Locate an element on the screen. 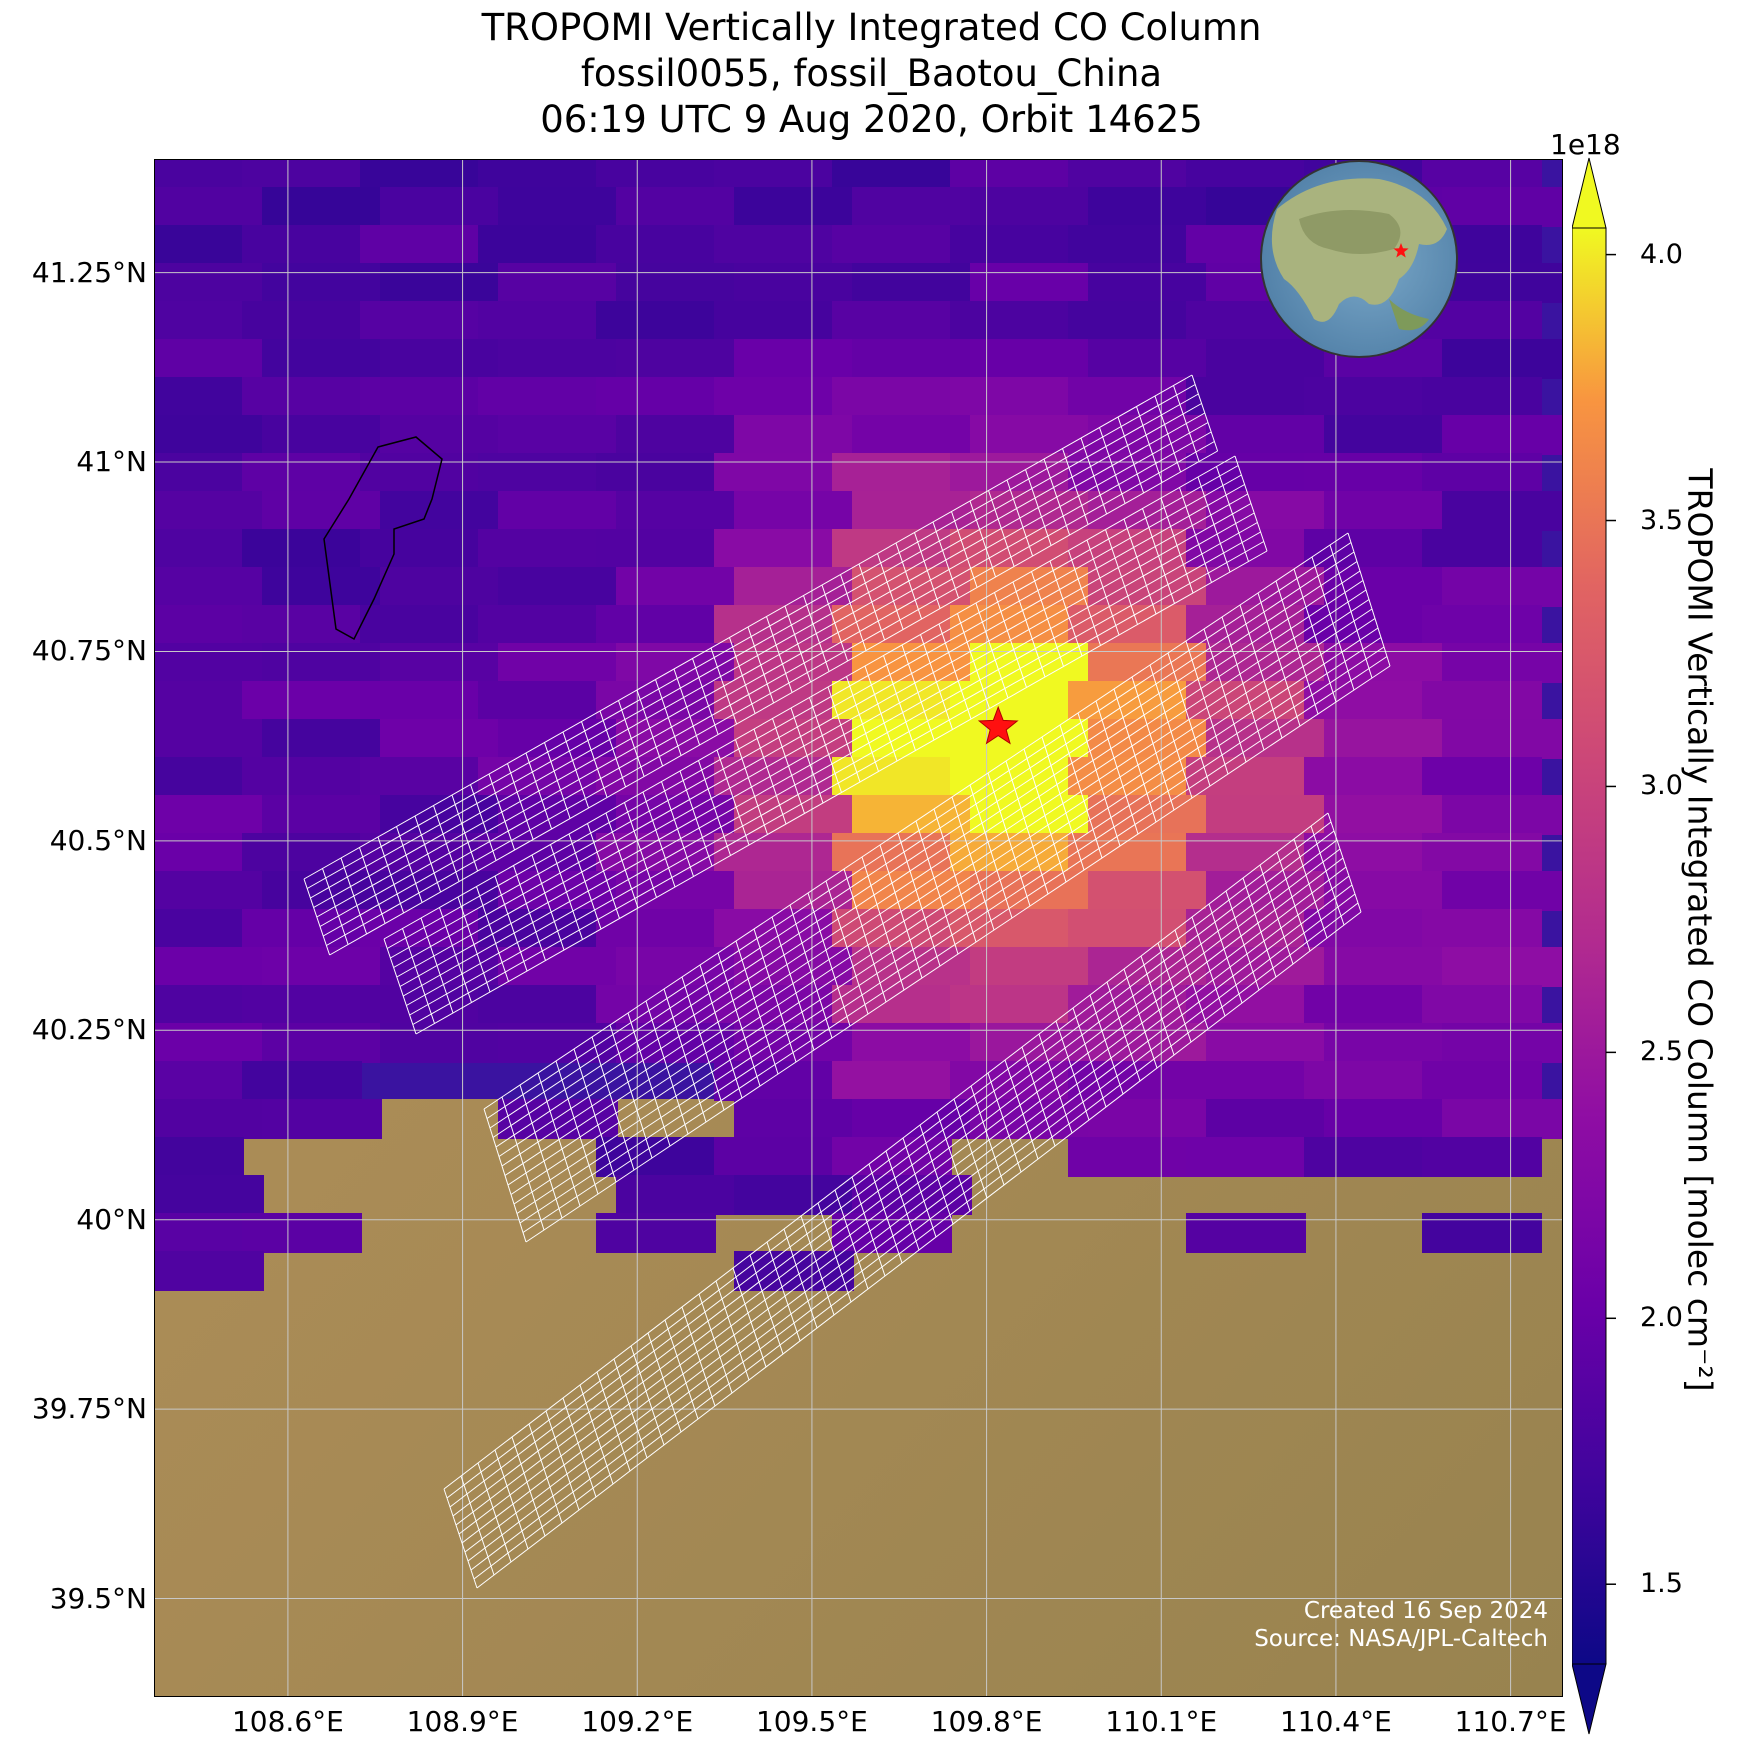 This screenshot has height=1748, width=1743. title-line-1: TROPOMI Vertically Integrated CO Column is located at coordinates (871, 27).